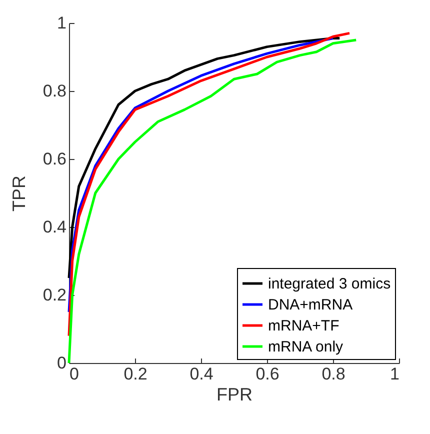  What do you see at coordinates (310, 305) in the screenshot?
I see `legend-label: DNA+mRNA` at bounding box center [310, 305].